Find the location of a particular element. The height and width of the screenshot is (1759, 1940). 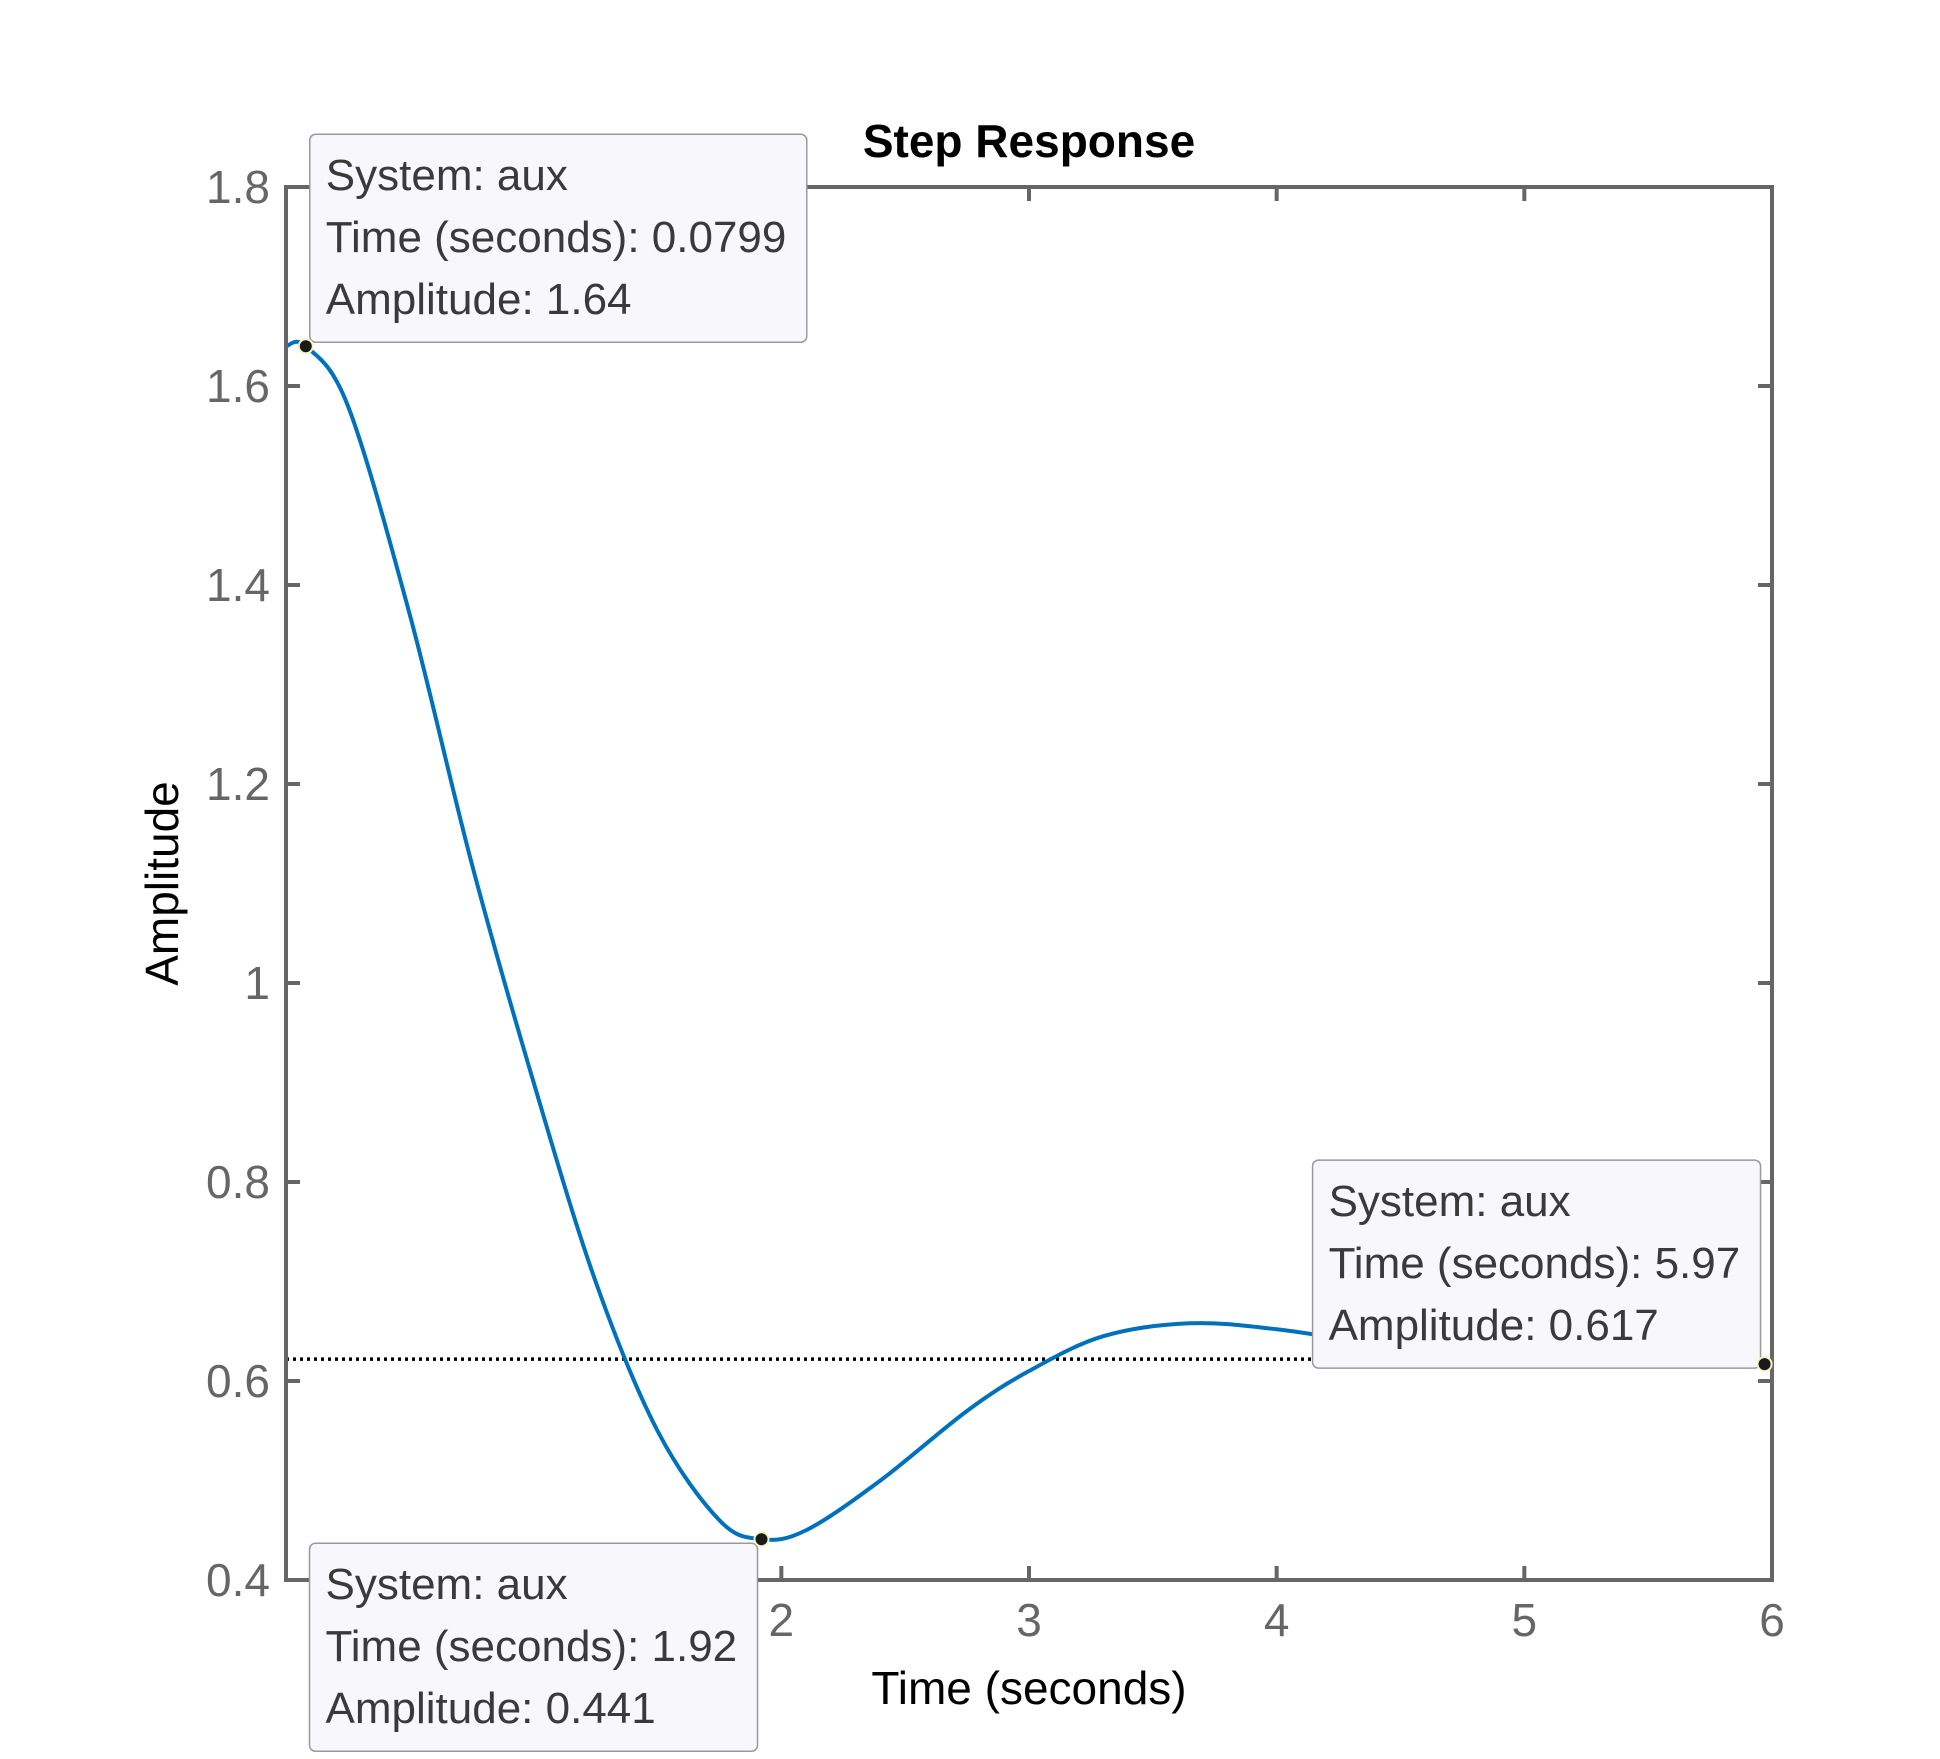

datatip-line: Amplitude: 0.617 is located at coordinates (1494, 1325).